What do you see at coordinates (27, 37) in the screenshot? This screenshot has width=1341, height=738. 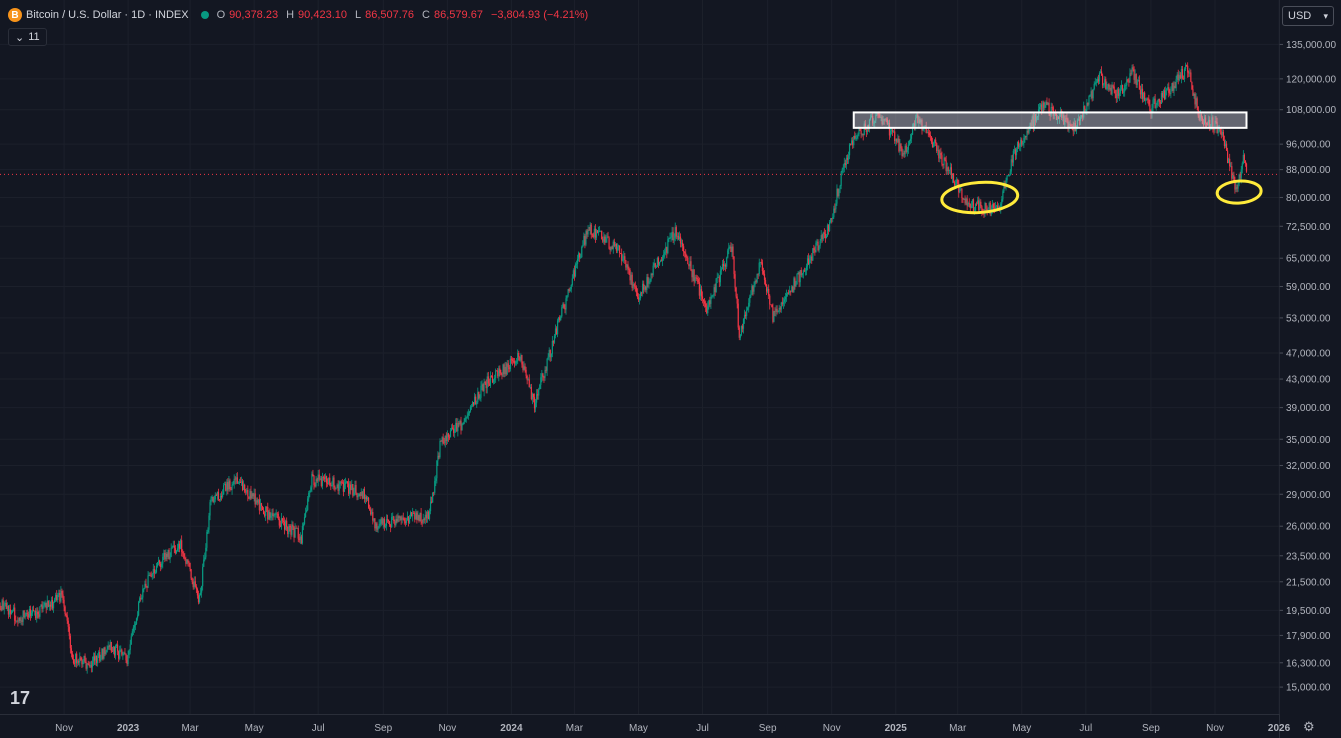 I see `indicators-toggle-button: ⌄ 11` at bounding box center [27, 37].